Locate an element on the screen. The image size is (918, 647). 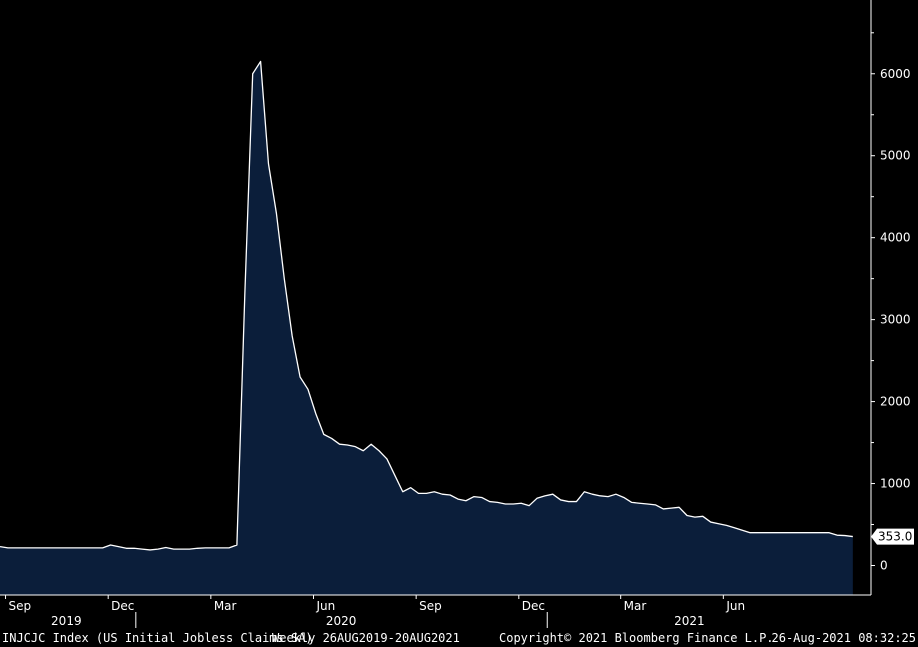
last-value-text: 353.0 is located at coordinates (895, 537).